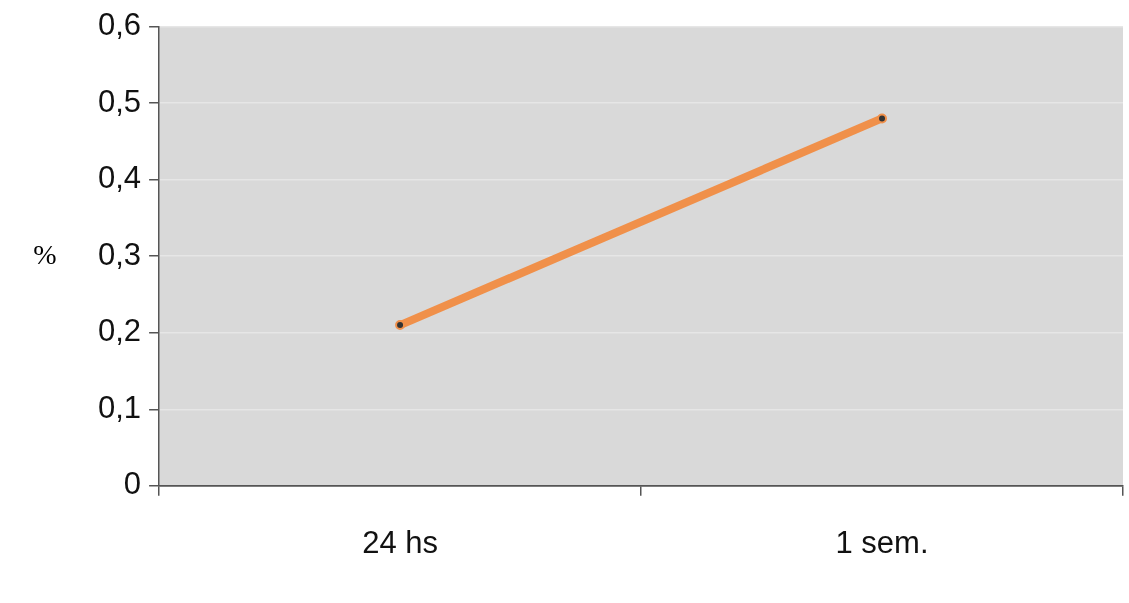 Image resolution: width=1129 pixels, height=603 pixels. I want to click on y-tick-label: 0,3, so click(119, 254).